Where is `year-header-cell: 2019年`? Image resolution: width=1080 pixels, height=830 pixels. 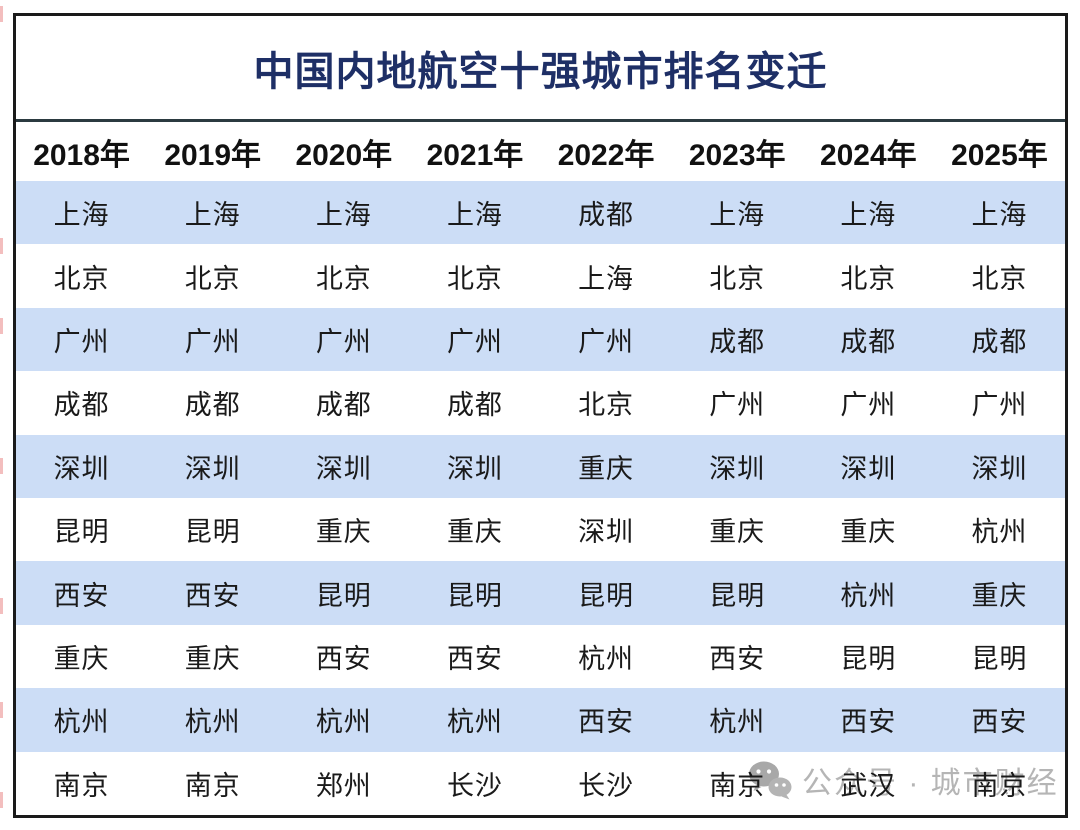 year-header-cell: 2019年 is located at coordinates (213, 155).